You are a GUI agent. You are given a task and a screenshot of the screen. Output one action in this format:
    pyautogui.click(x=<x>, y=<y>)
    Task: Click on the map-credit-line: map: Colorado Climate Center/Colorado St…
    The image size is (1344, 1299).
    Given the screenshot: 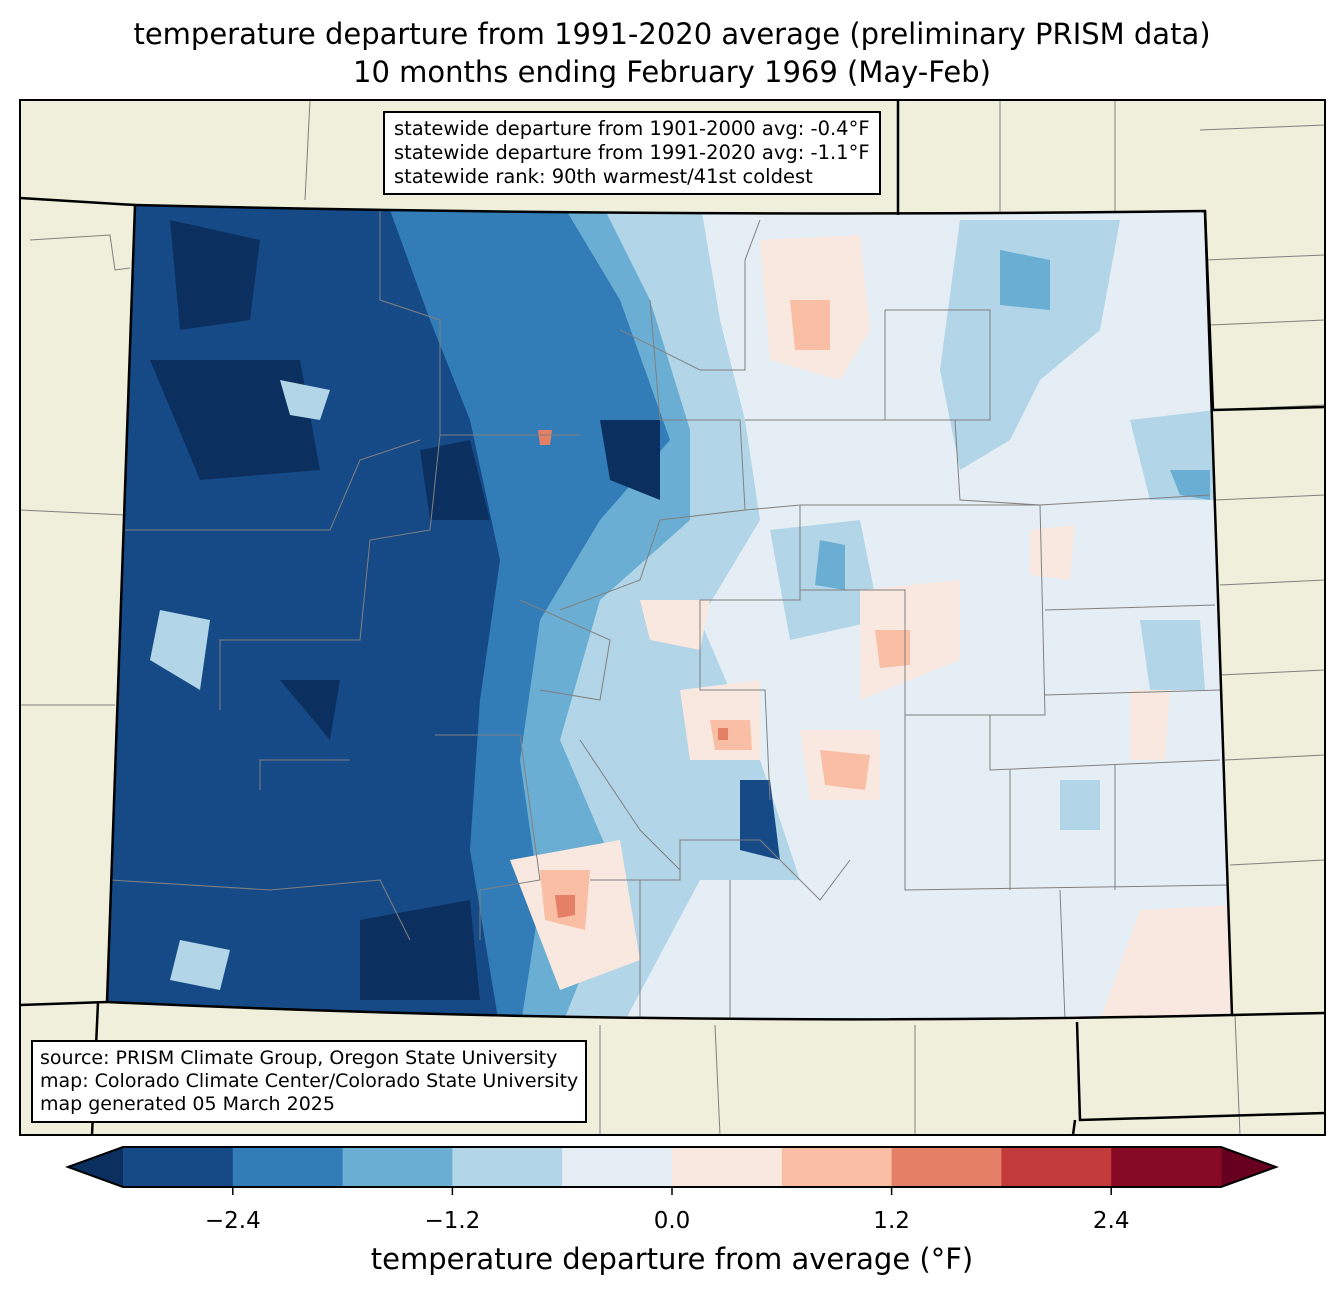 What is the action you would take?
    pyautogui.click(x=309, y=1081)
    